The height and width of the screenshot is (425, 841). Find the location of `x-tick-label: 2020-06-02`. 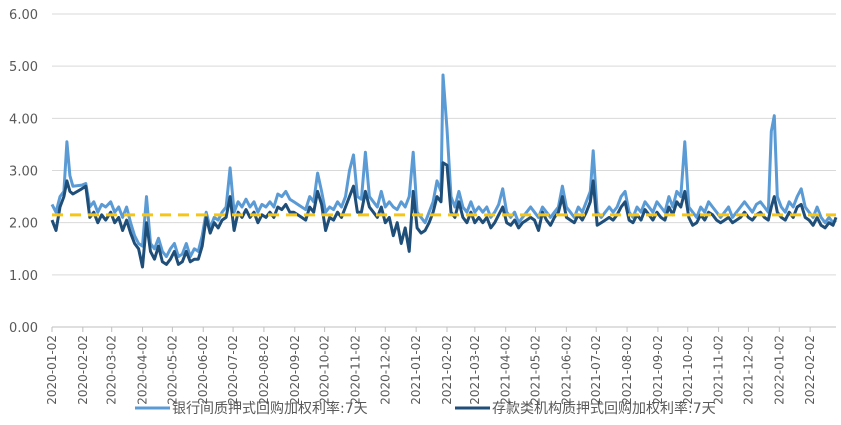

x-tick-label: 2020-06-02 is located at coordinates (203, 370).